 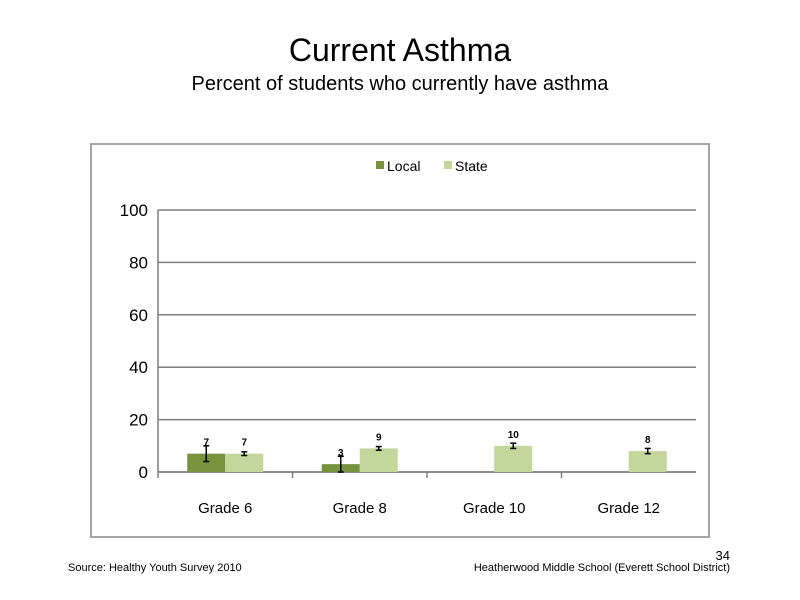 I want to click on y-tick-label: 0, so click(x=143, y=472).